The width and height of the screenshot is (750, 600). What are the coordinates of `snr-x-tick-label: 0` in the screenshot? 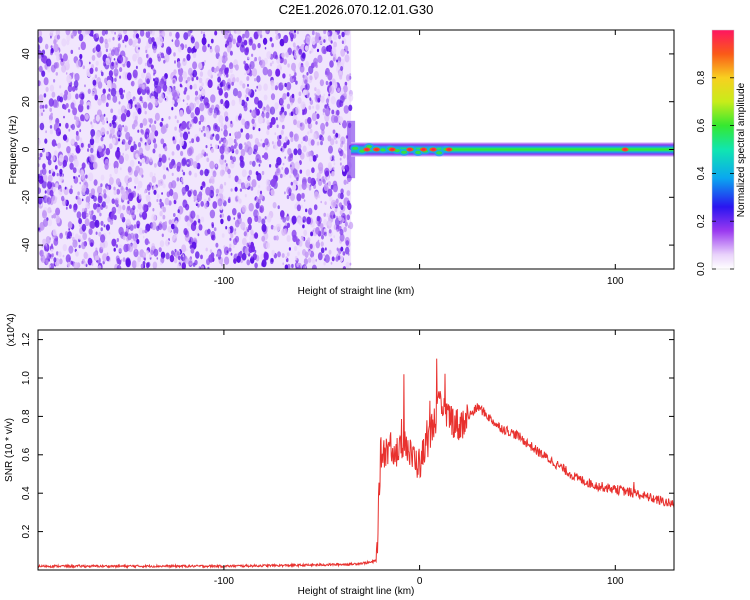 It's located at (420, 581).